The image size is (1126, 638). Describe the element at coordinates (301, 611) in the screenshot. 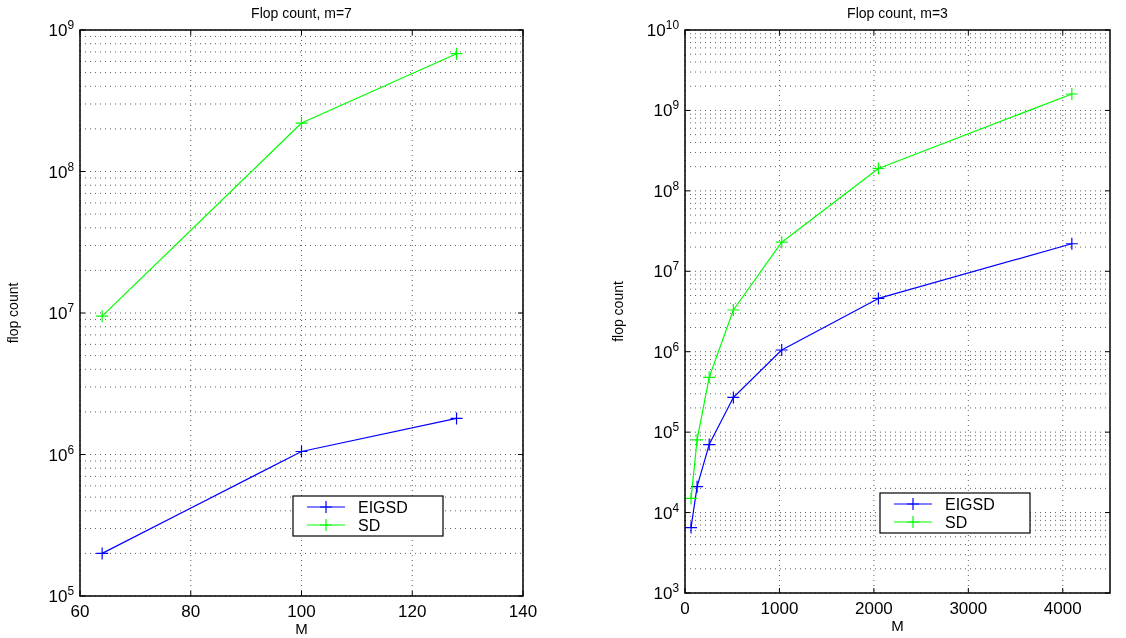

I see `x-tick-label: 100` at that location.